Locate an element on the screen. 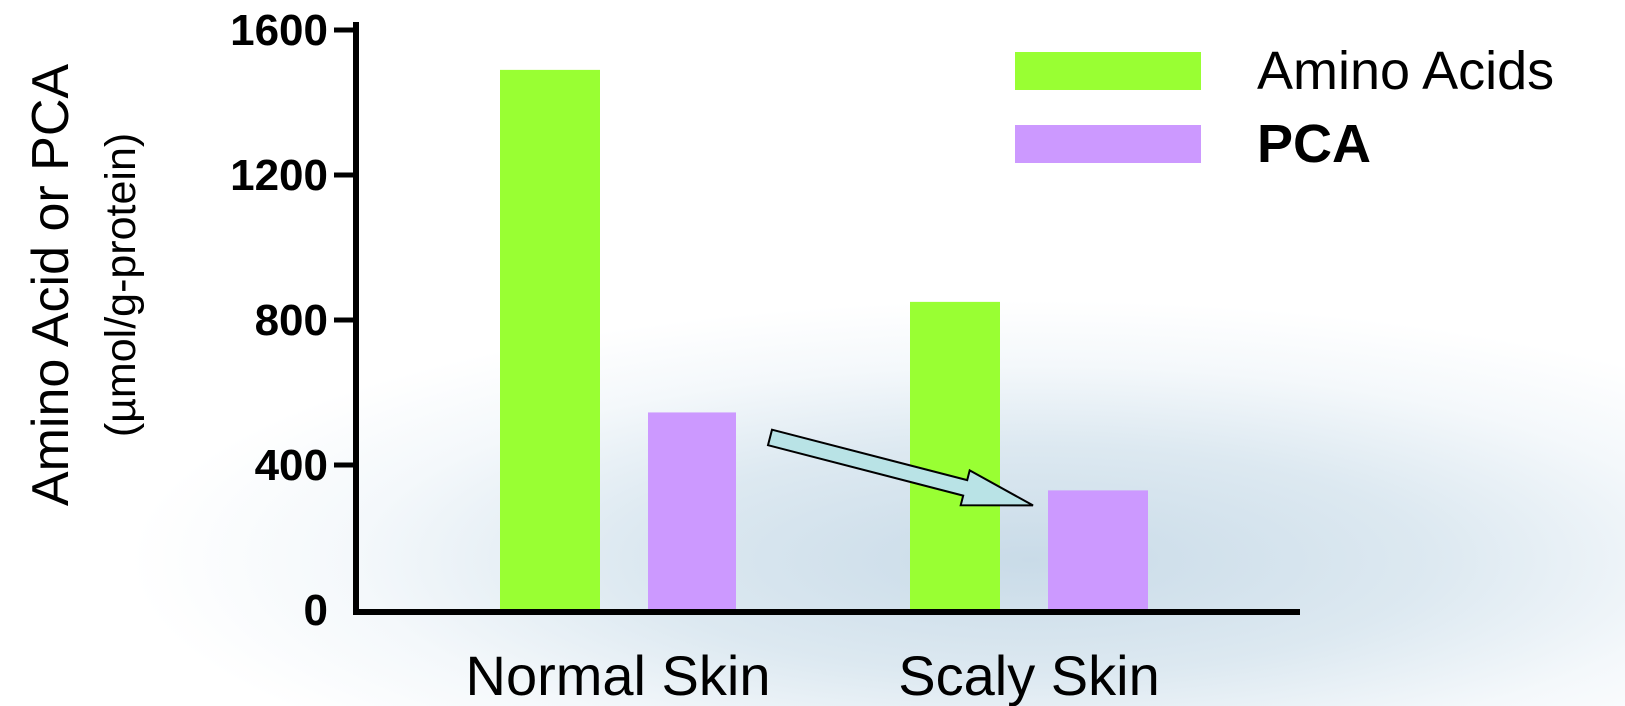 The height and width of the screenshot is (706, 1625). bar-scaly-skin-amino-acids is located at coordinates (955, 455).